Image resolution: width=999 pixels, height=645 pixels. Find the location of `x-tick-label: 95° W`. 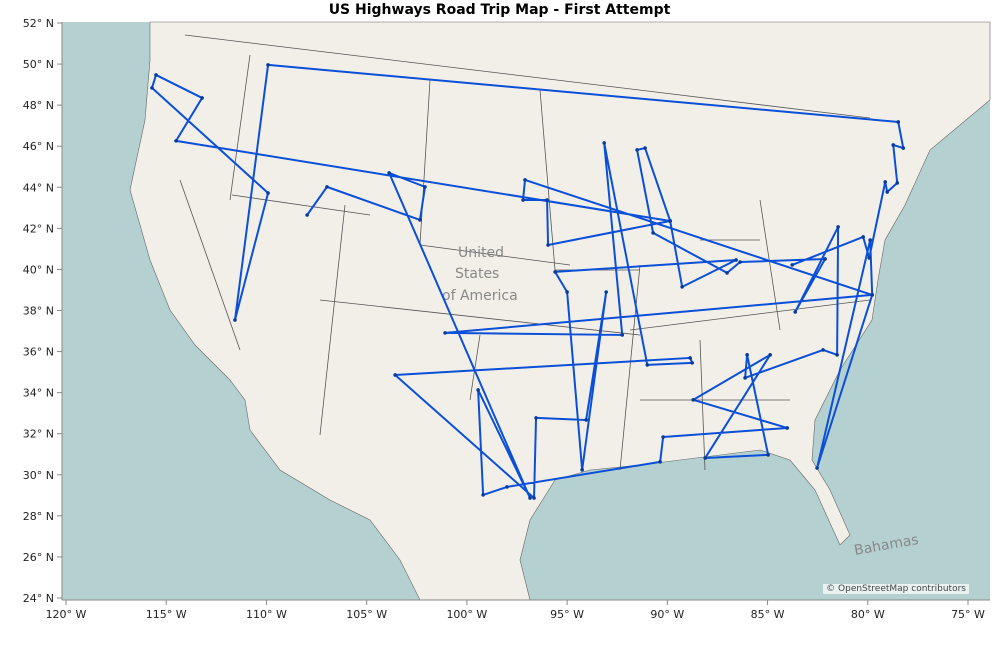

x-tick-label: 95° W is located at coordinates (567, 614).